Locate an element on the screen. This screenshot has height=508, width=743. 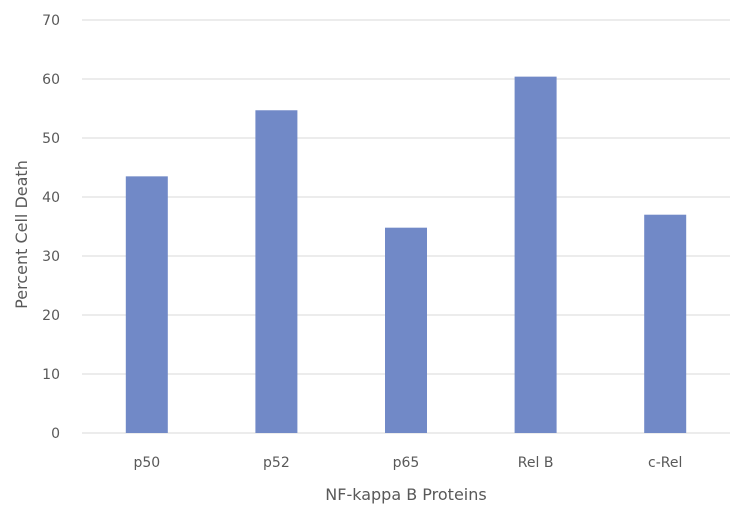
x-tick-label: p52 is located at coordinates (276, 463).